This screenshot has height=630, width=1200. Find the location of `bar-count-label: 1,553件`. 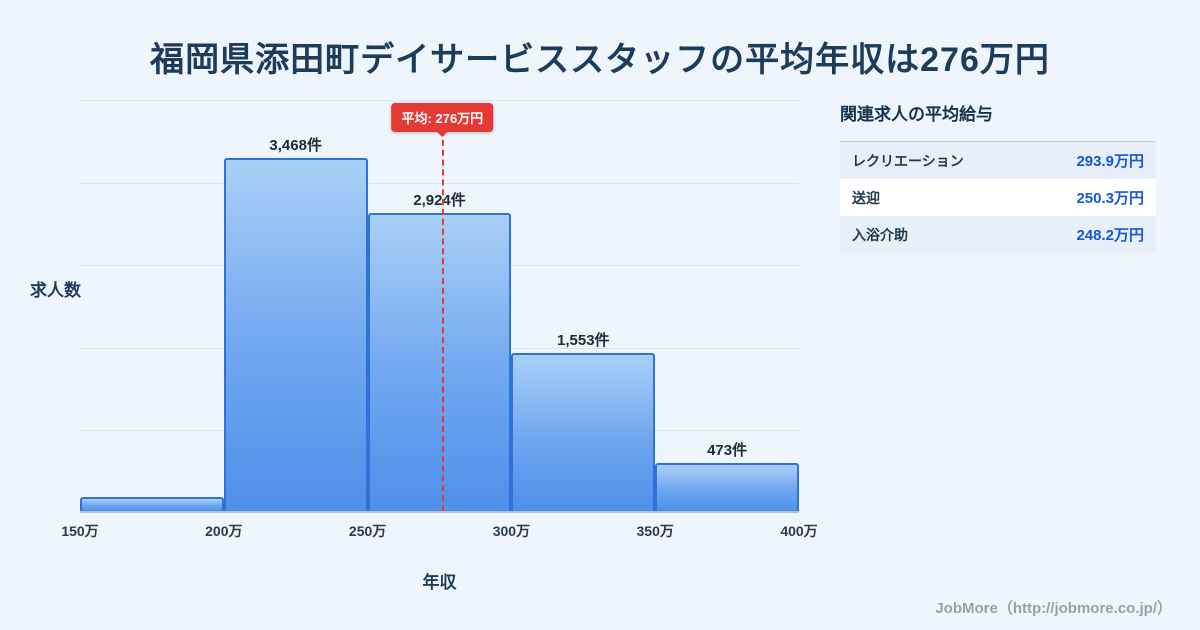

bar-count-label: 1,553件 is located at coordinates (583, 340).